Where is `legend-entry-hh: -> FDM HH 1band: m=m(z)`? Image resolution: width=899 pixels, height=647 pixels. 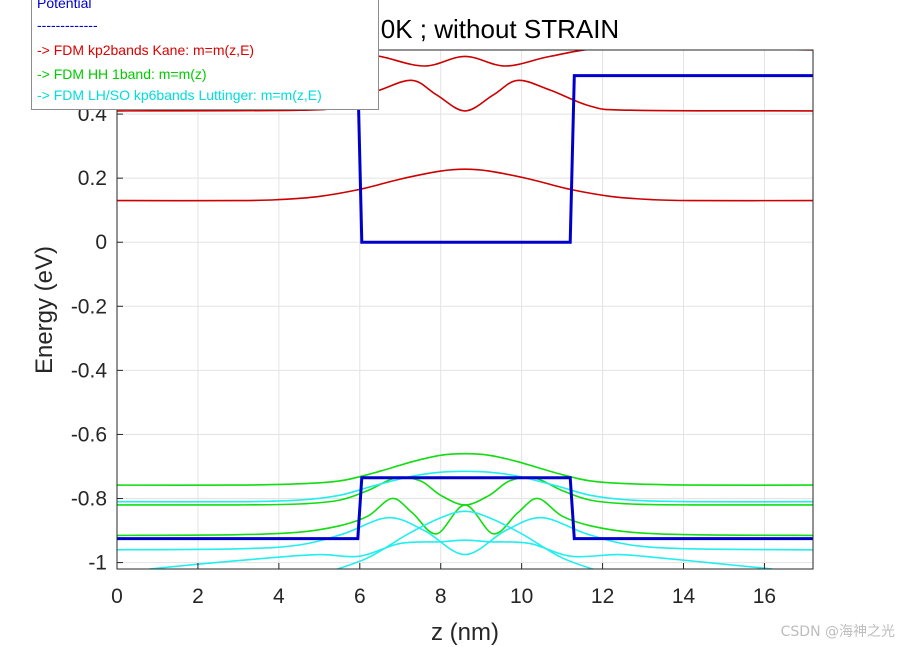
legend-entry-hh: -> FDM HH 1band: m=m(z) is located at coordinates (122, 74).